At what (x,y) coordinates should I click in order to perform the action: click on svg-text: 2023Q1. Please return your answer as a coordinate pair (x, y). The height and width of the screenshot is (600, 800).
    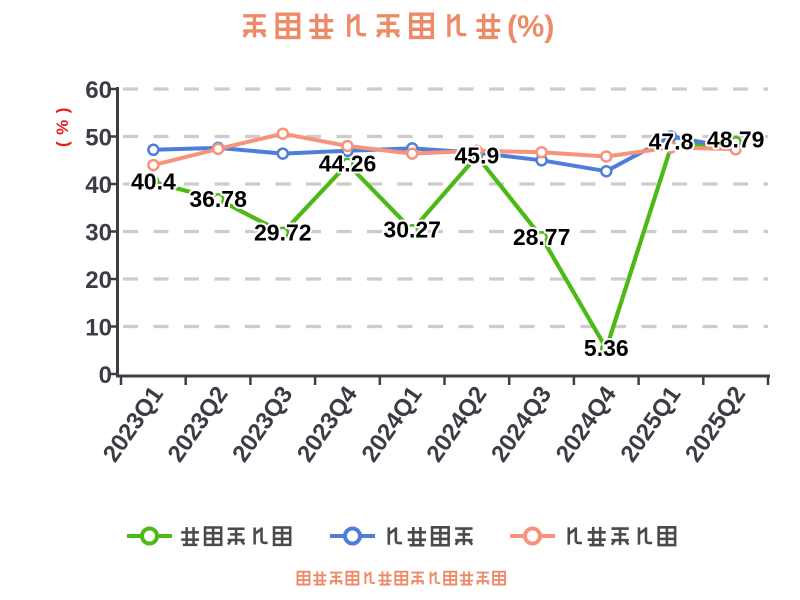
    Looking at the image, I should click on (133, 424).